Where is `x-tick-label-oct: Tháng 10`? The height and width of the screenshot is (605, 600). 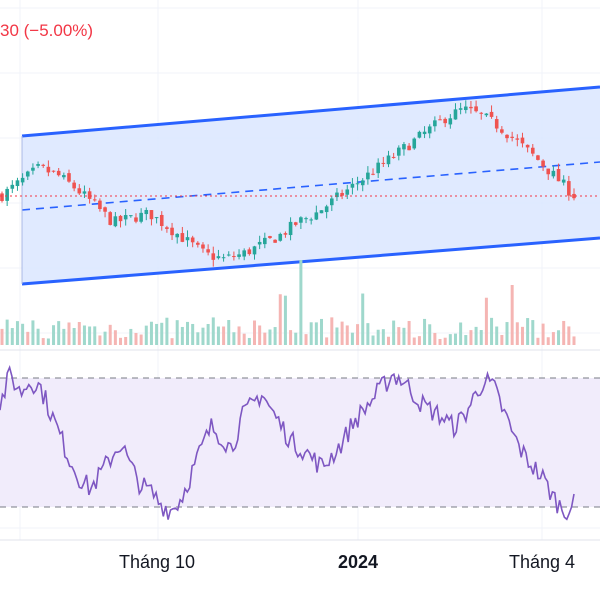 x-tick-label-oct: Tháng 10 is located at coordinates (157, 562).